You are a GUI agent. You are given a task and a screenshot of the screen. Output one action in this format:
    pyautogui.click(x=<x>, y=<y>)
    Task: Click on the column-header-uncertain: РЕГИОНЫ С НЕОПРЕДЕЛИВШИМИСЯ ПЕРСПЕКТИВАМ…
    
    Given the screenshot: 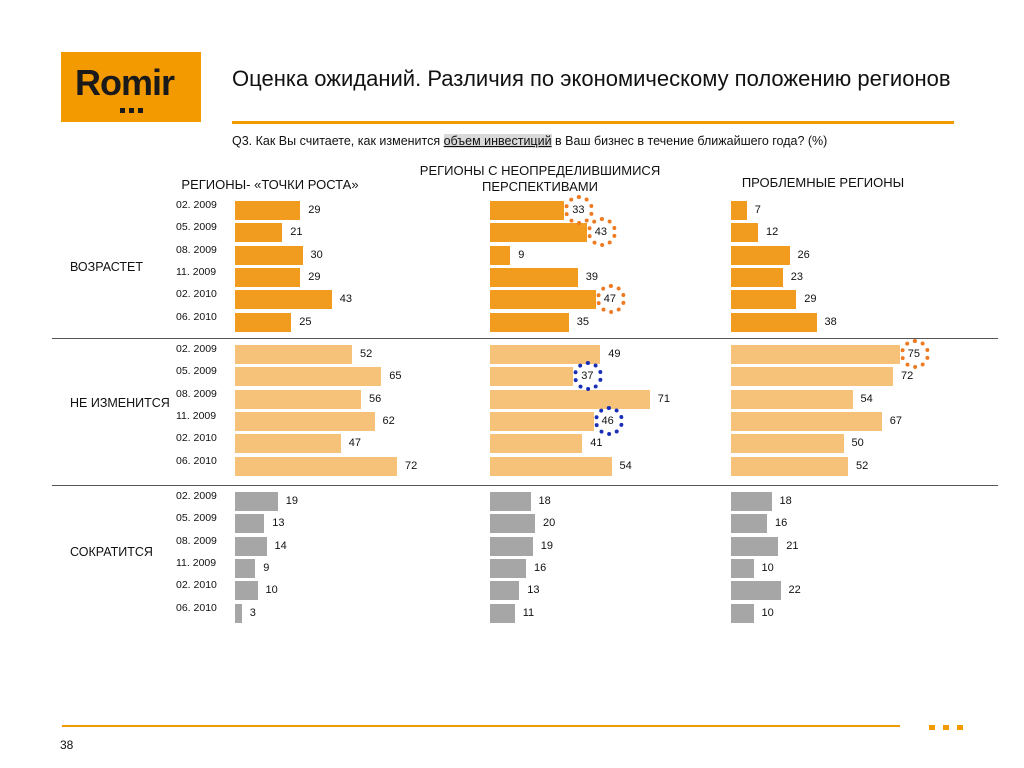 What is the action you would take?
    pyautogui.click(x=540, y=178)
    